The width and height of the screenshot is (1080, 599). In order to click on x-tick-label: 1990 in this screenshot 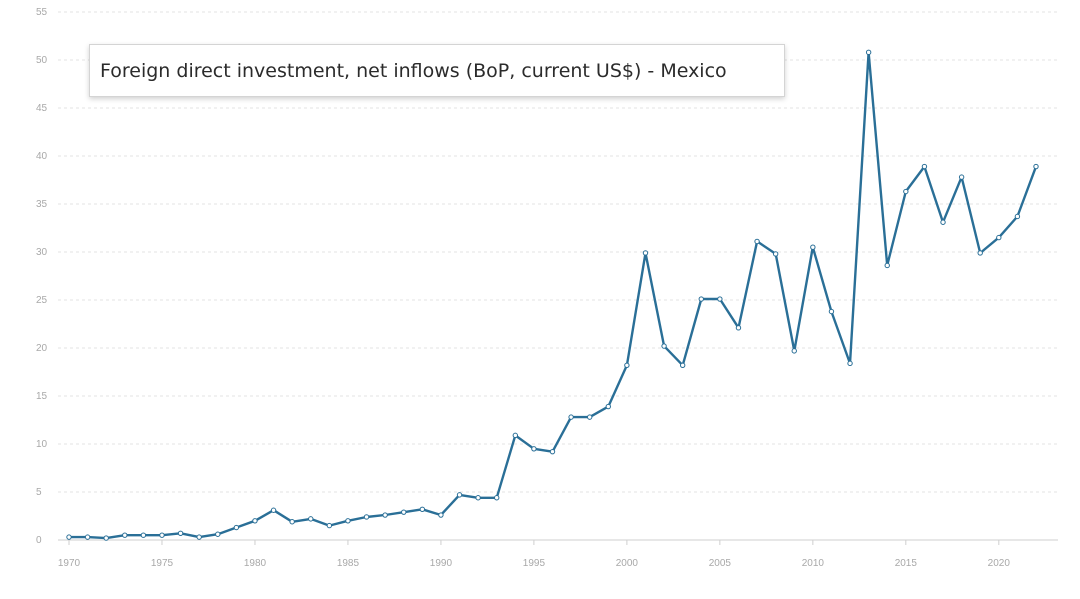, I will do `click(441, 563)`.